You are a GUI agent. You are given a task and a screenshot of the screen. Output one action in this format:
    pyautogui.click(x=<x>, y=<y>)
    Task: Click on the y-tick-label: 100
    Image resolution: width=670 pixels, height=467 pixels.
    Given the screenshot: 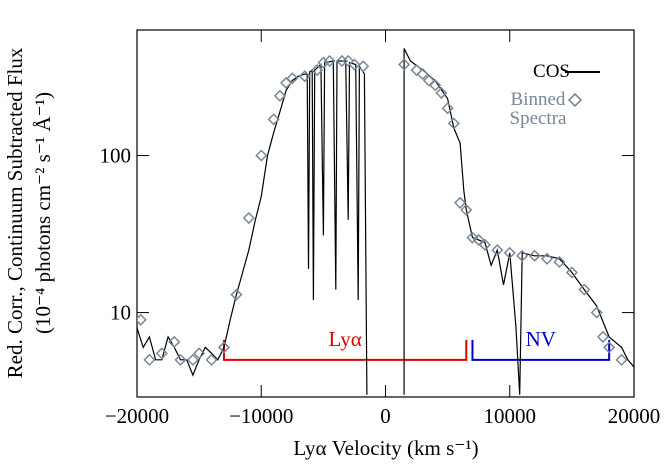 What is the action you would take?
    pyautogui.click(x=116, y=156)
    